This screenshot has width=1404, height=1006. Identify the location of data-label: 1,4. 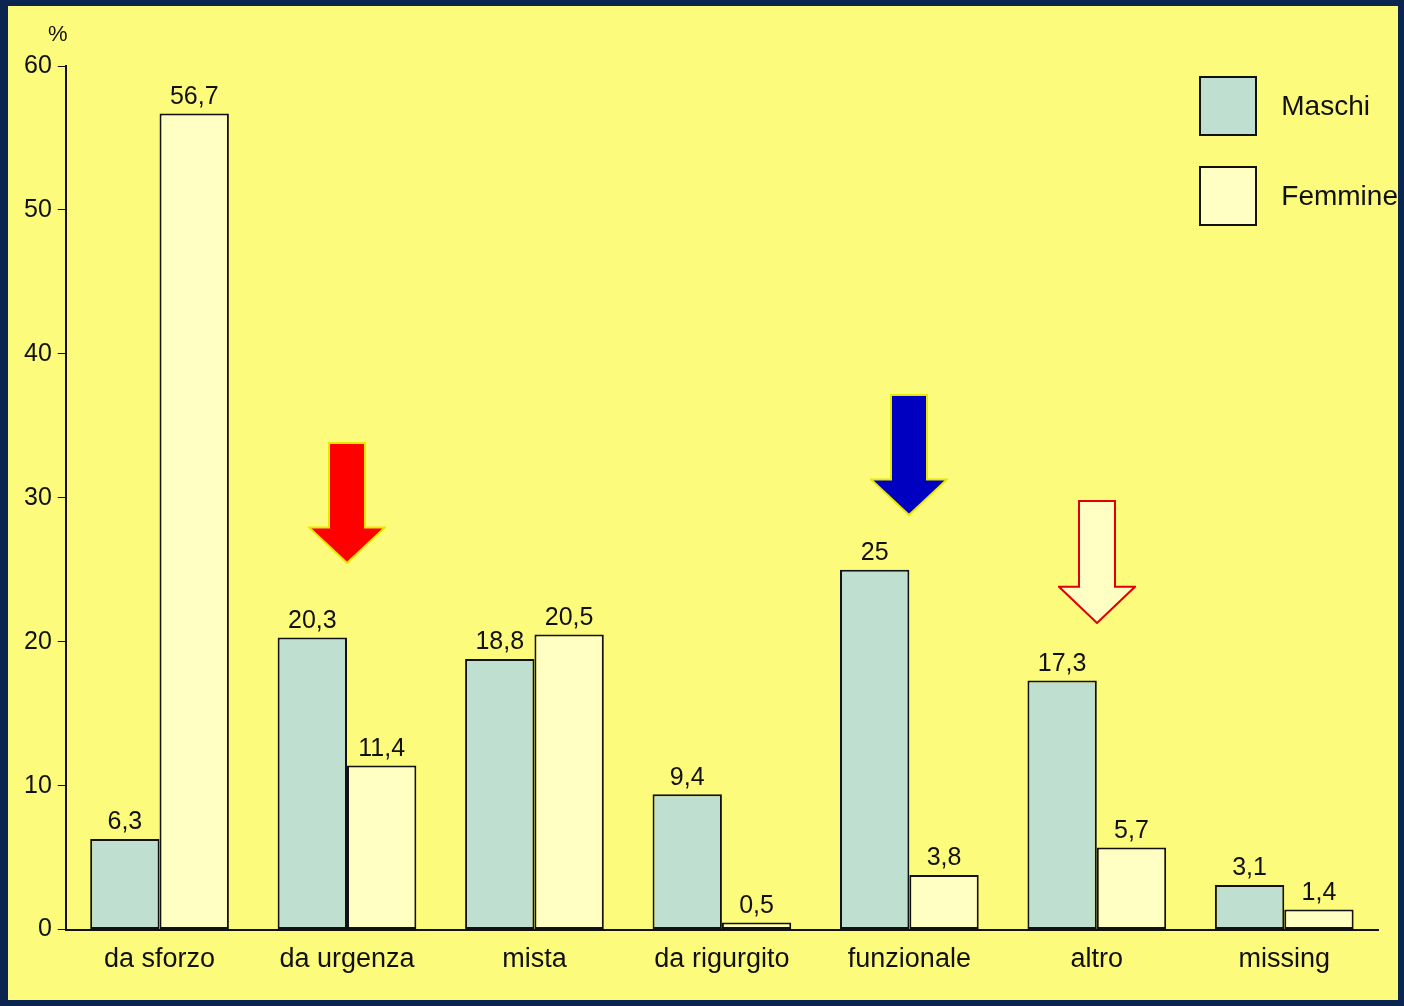
(1319, 890).